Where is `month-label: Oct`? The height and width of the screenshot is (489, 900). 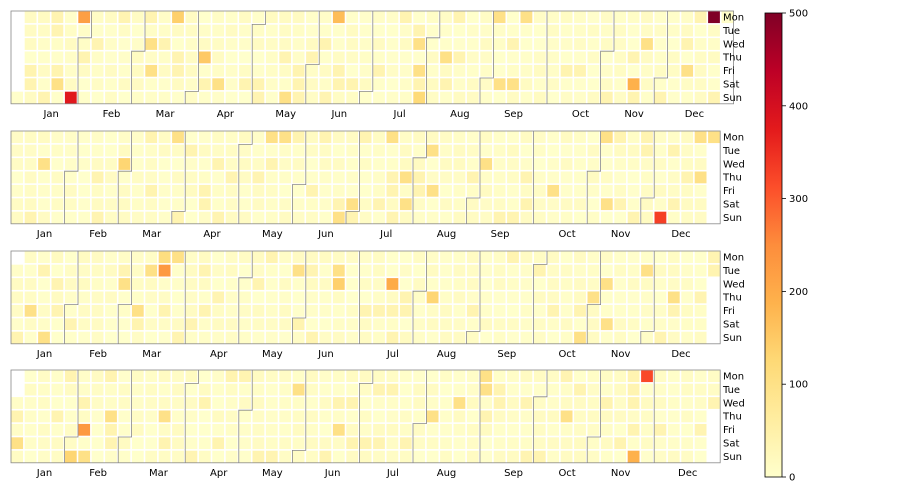
month-label: Oct is located at coordinates (580, 114).